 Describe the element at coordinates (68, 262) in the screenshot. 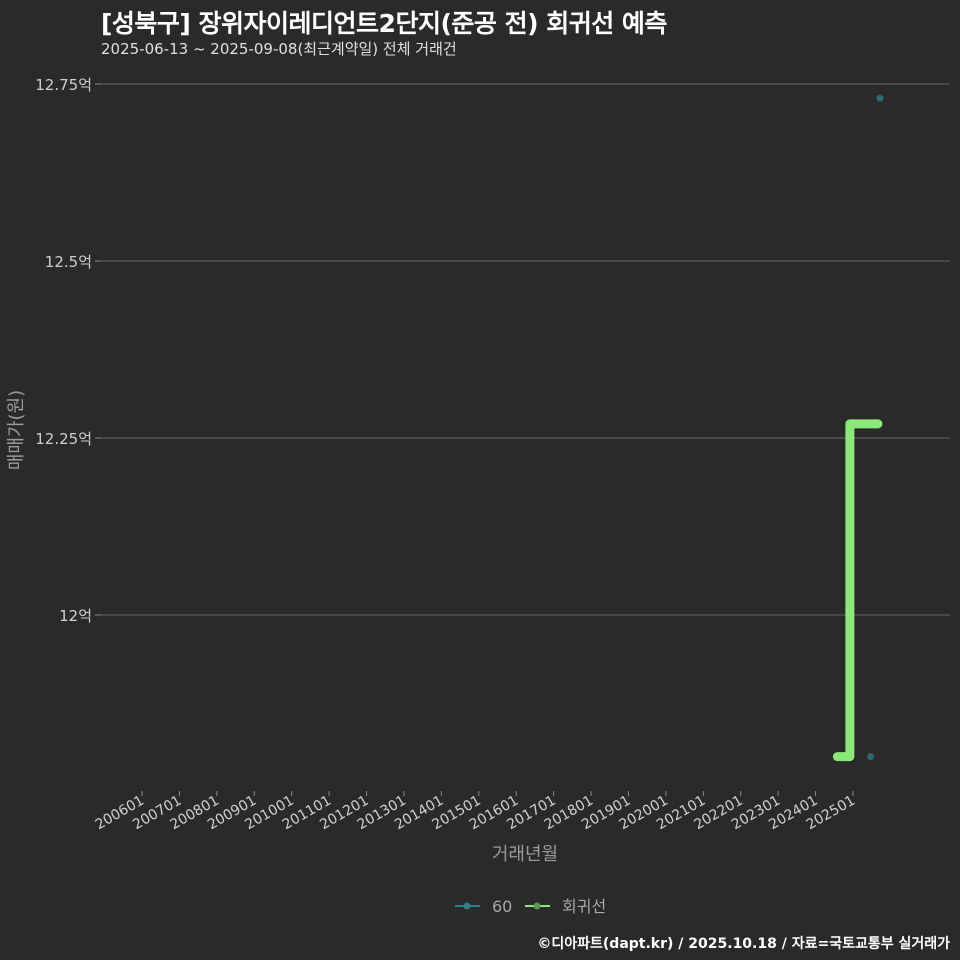

I see `y-tick-label: 12.5억` at that location.